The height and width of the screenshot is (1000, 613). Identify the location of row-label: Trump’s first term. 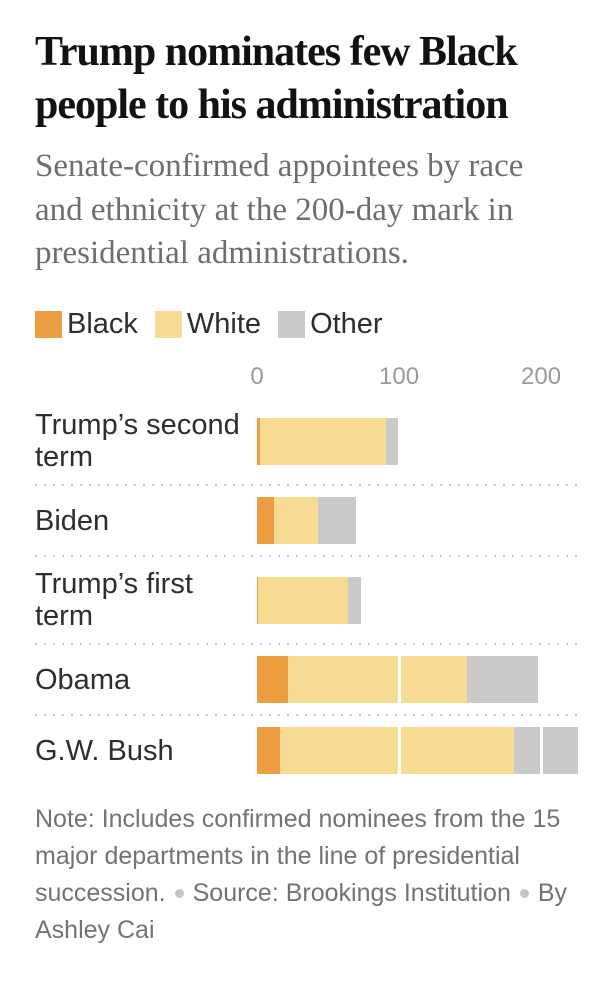
(114, 600).